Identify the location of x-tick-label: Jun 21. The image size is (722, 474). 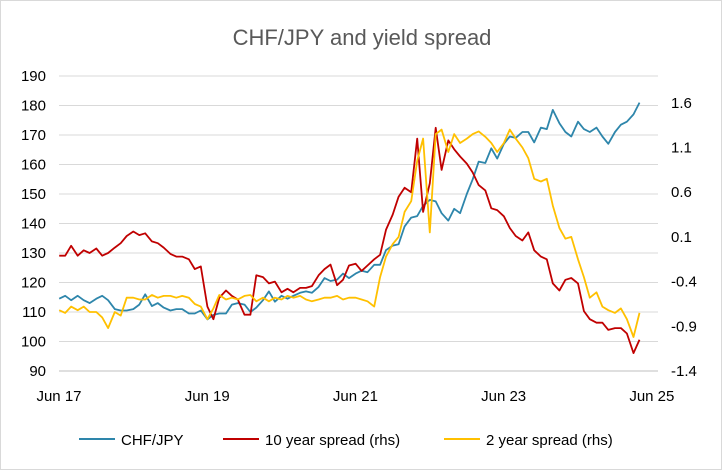
(355, 396).